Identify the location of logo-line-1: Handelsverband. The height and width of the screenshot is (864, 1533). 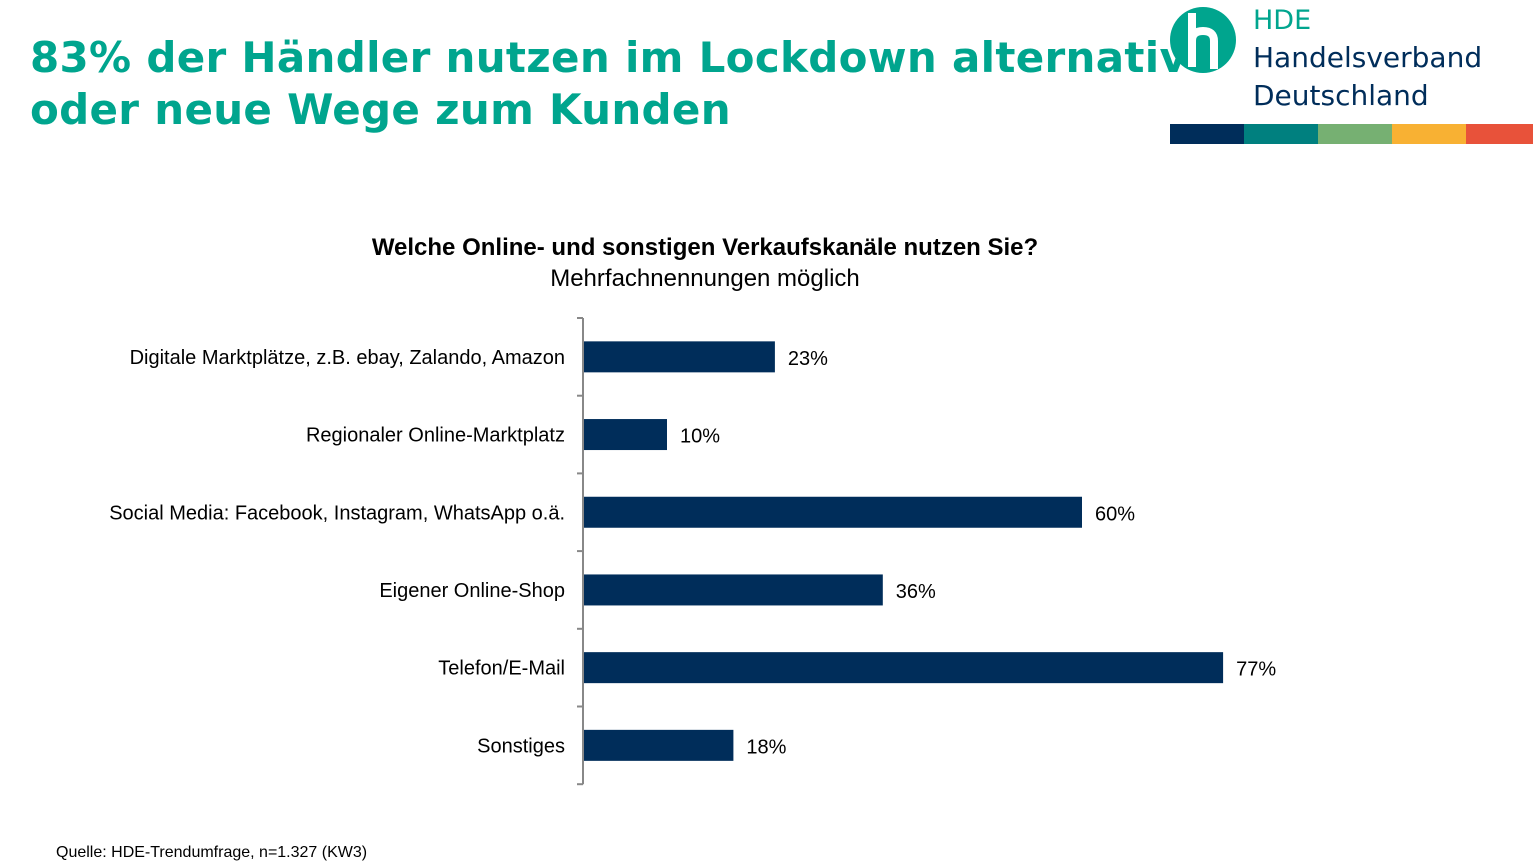
(1368, 57).